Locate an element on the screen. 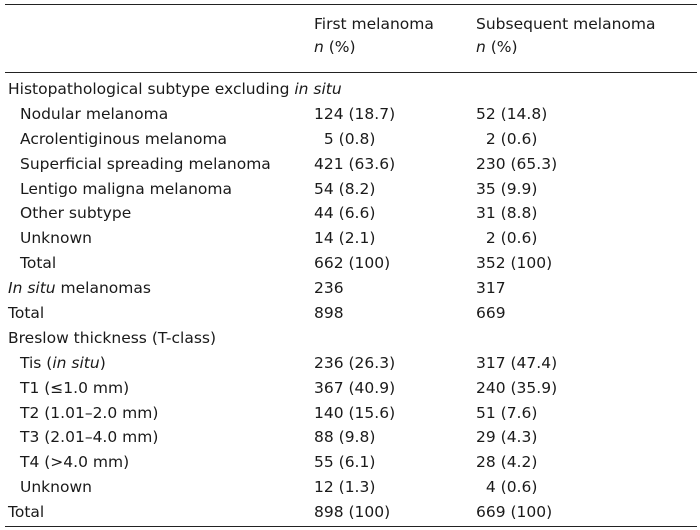 Image resolution: width=700 pixels, height=530 pixels. row-label: Breslow thickness (T-class) is located at coordinates (112, 338).